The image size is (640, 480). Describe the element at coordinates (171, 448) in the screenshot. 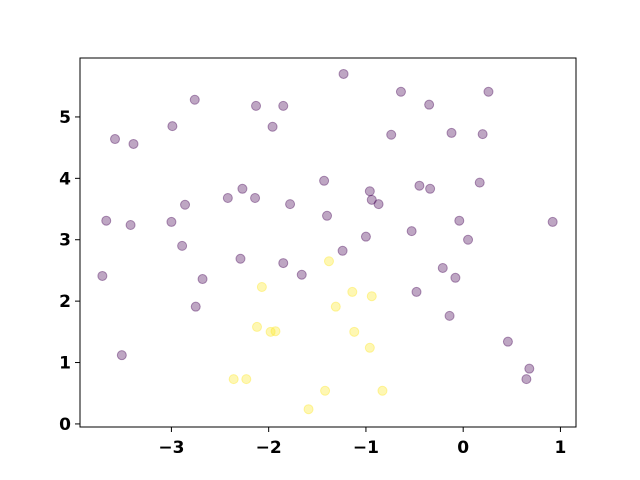

I see `x-tick-label: −3` at that location.